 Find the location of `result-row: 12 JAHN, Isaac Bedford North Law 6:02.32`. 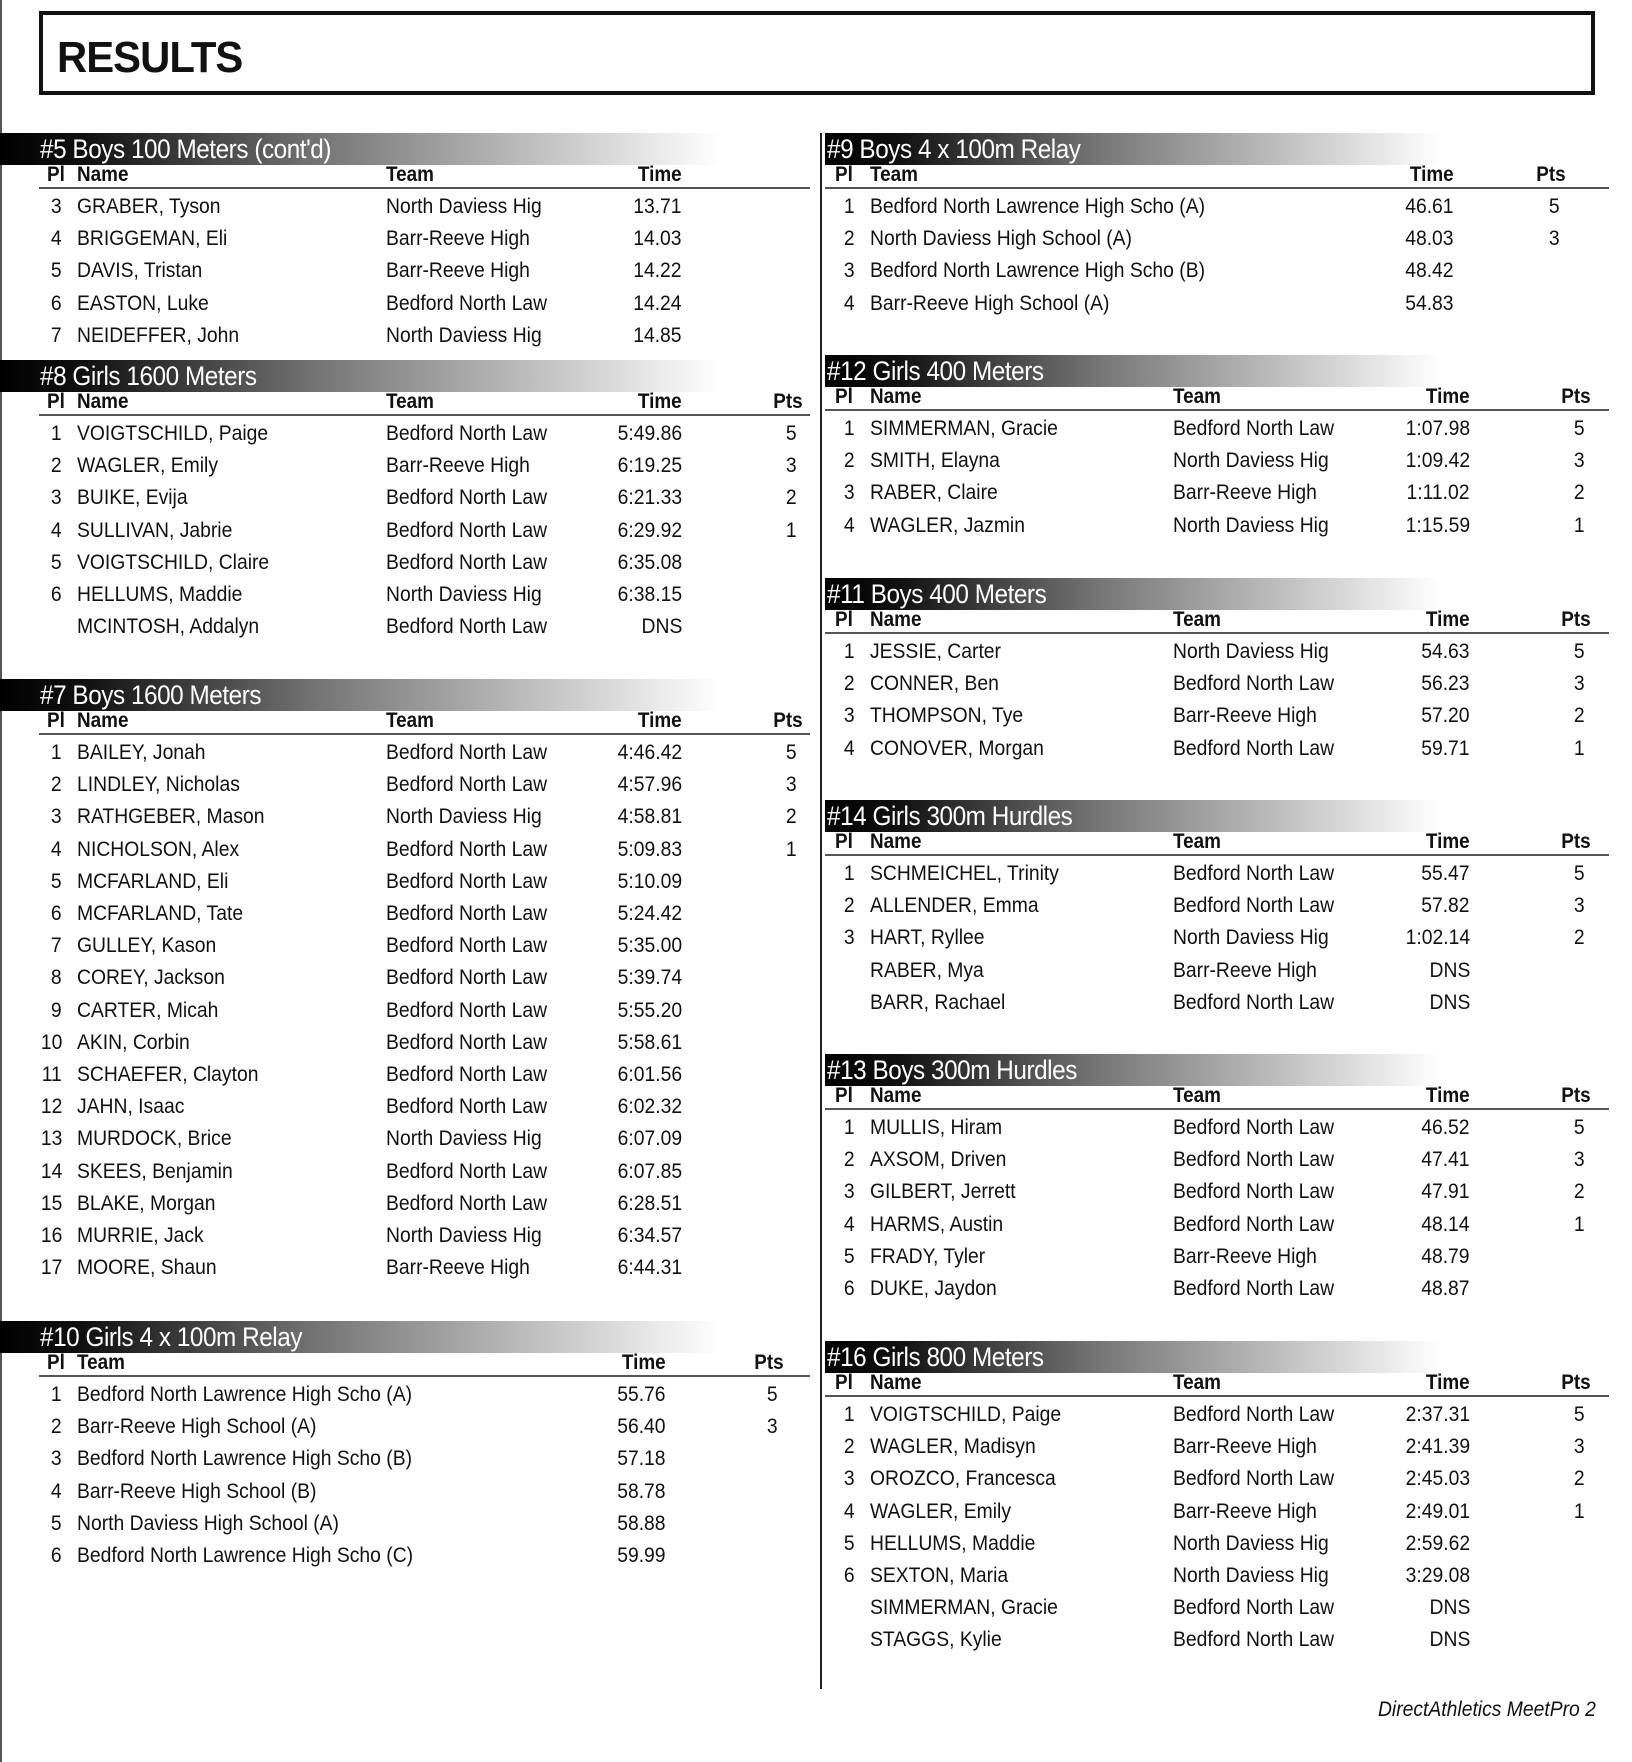

result-row: 12 JAHN, Isaac Bedford North Law 6:02.32 is located at coordinates (405, 1107).